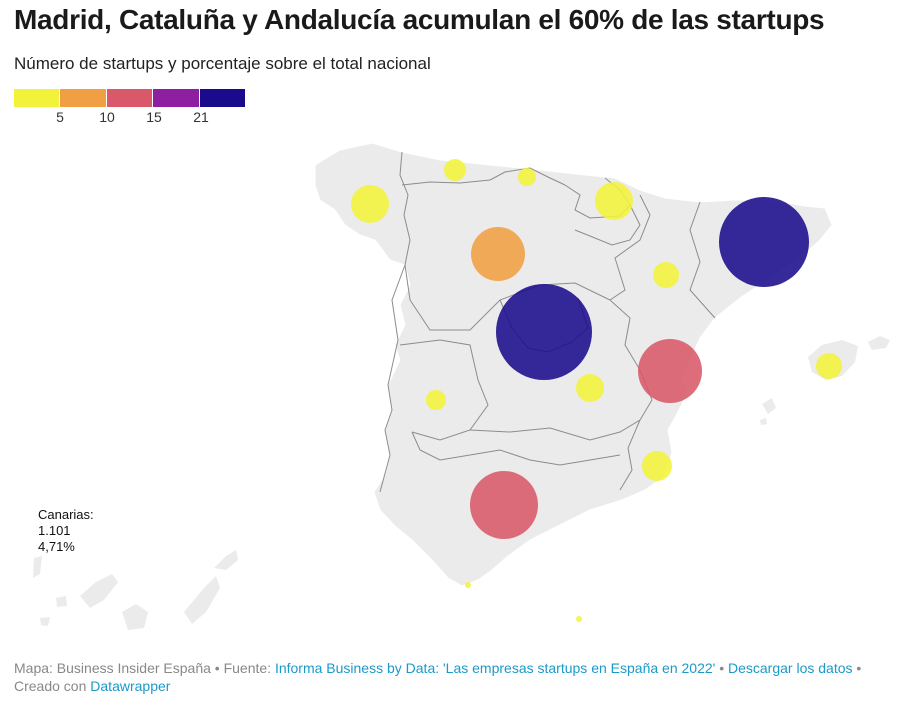 This screenshot has width=900, height=701. Describe the element at coordinates (99, 591) in the screenshot. I see `tenerife-landmass` at that location.